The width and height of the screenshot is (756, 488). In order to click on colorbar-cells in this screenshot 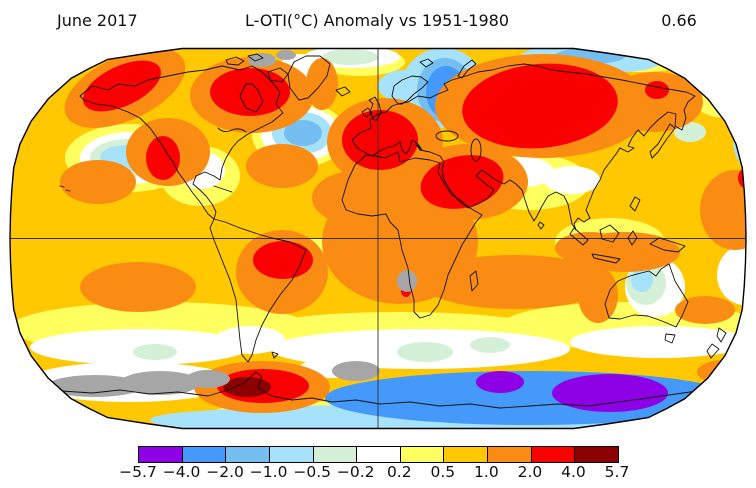, I will do `click(379, 454)`.